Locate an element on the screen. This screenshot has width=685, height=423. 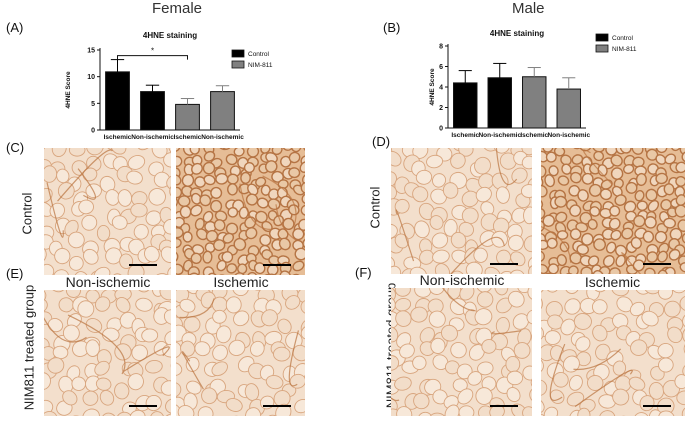
y-tick-label: 5 is located at coordinates (93, 104).